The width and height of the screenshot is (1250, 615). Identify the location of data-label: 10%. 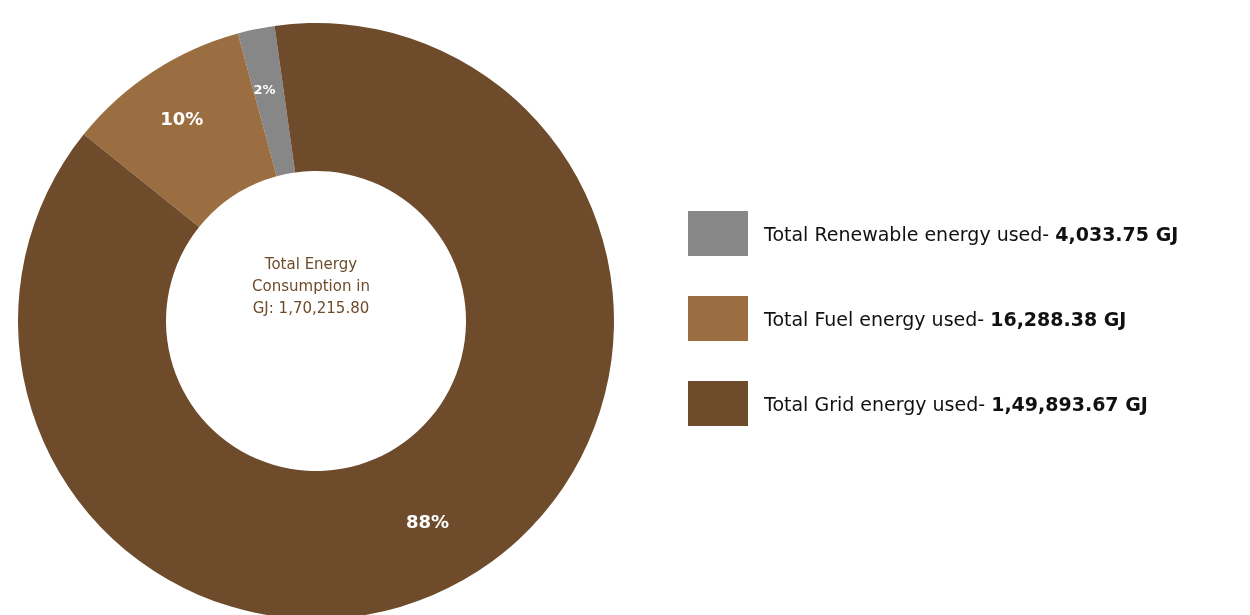
(182, 119).